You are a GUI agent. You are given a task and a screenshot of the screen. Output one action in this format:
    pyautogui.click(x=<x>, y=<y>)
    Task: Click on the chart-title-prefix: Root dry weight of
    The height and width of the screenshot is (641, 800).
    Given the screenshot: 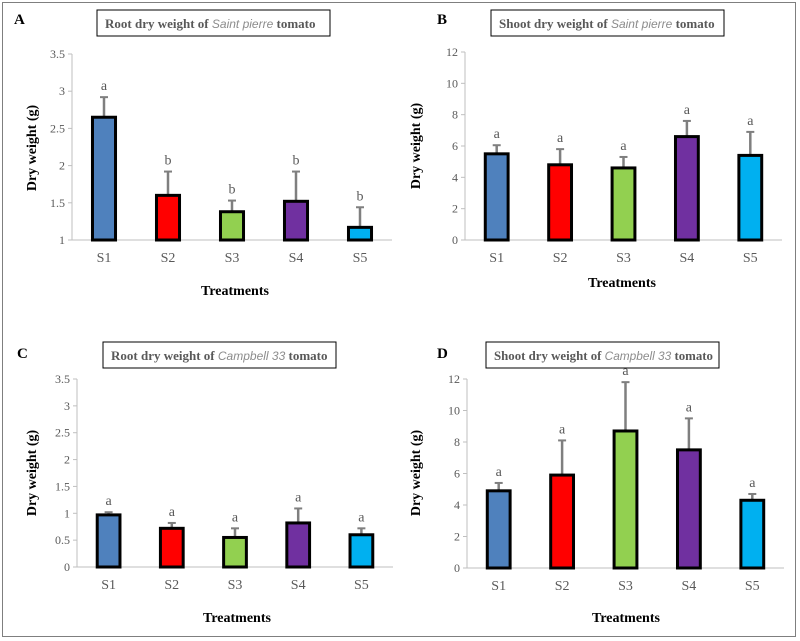 What is the action you would take?
    pyautogui.click(x=158, y=23)
    